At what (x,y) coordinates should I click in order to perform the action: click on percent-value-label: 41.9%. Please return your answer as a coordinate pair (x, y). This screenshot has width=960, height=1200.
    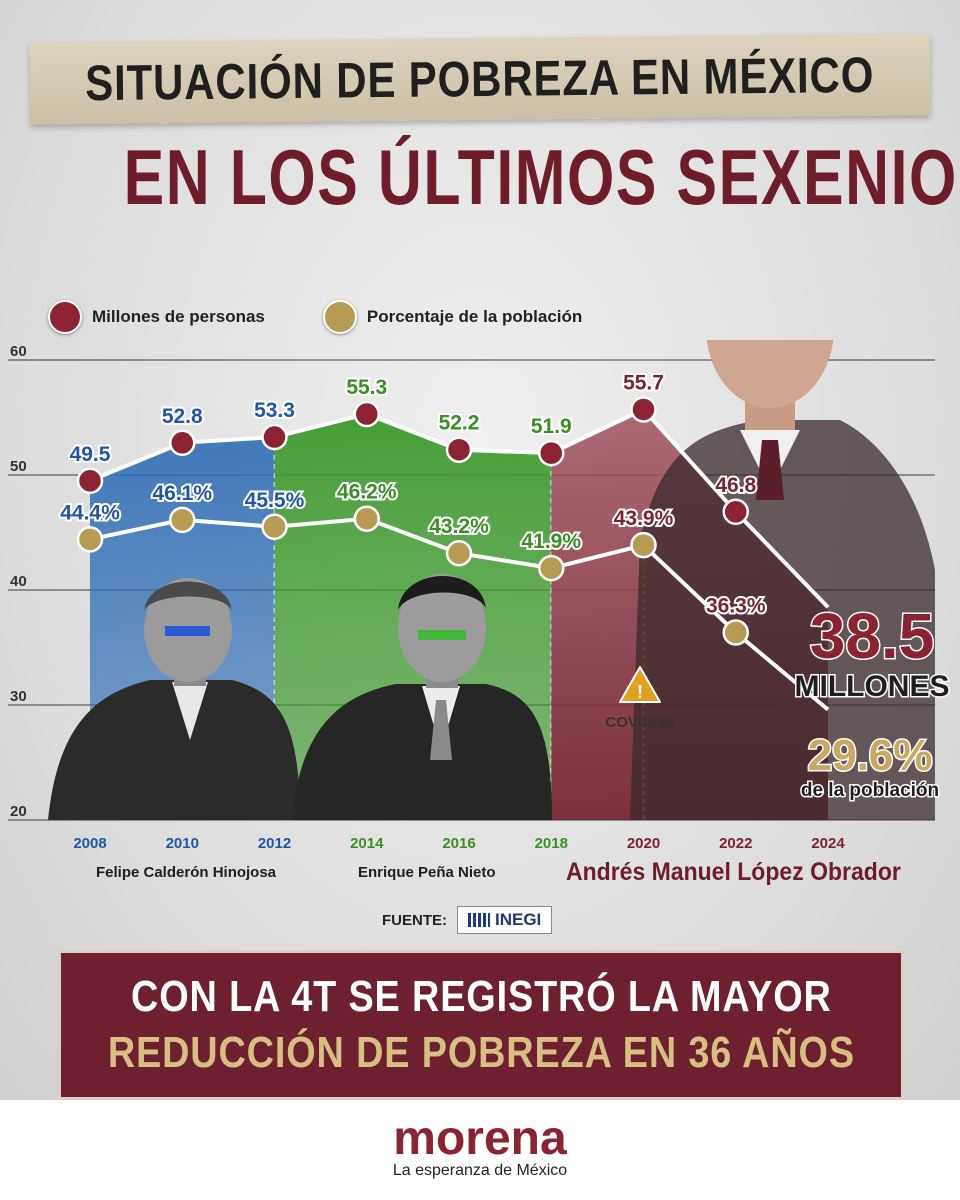
    Looking at the image, I should click on (551, 541).